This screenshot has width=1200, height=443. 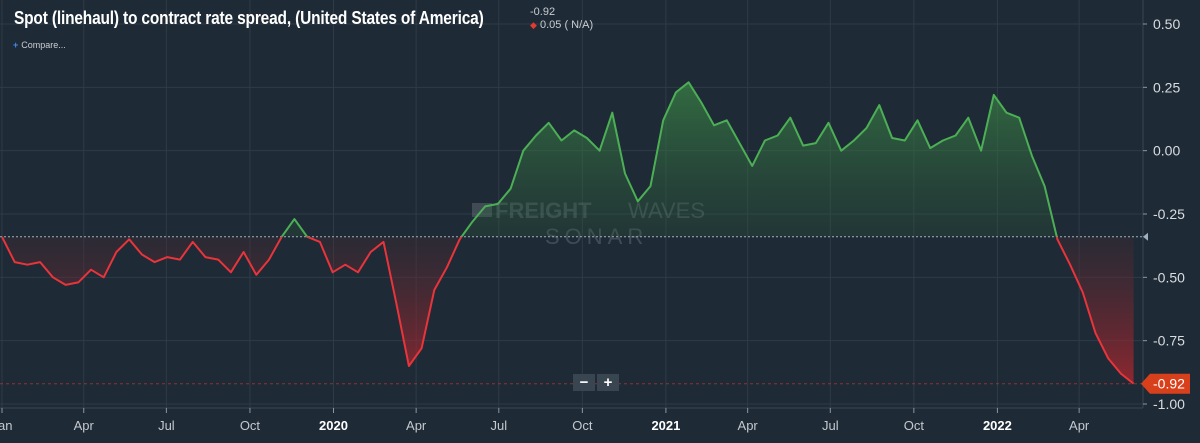 I want to click on y-tick-label: 0.50, so click(x=1166, y=24).